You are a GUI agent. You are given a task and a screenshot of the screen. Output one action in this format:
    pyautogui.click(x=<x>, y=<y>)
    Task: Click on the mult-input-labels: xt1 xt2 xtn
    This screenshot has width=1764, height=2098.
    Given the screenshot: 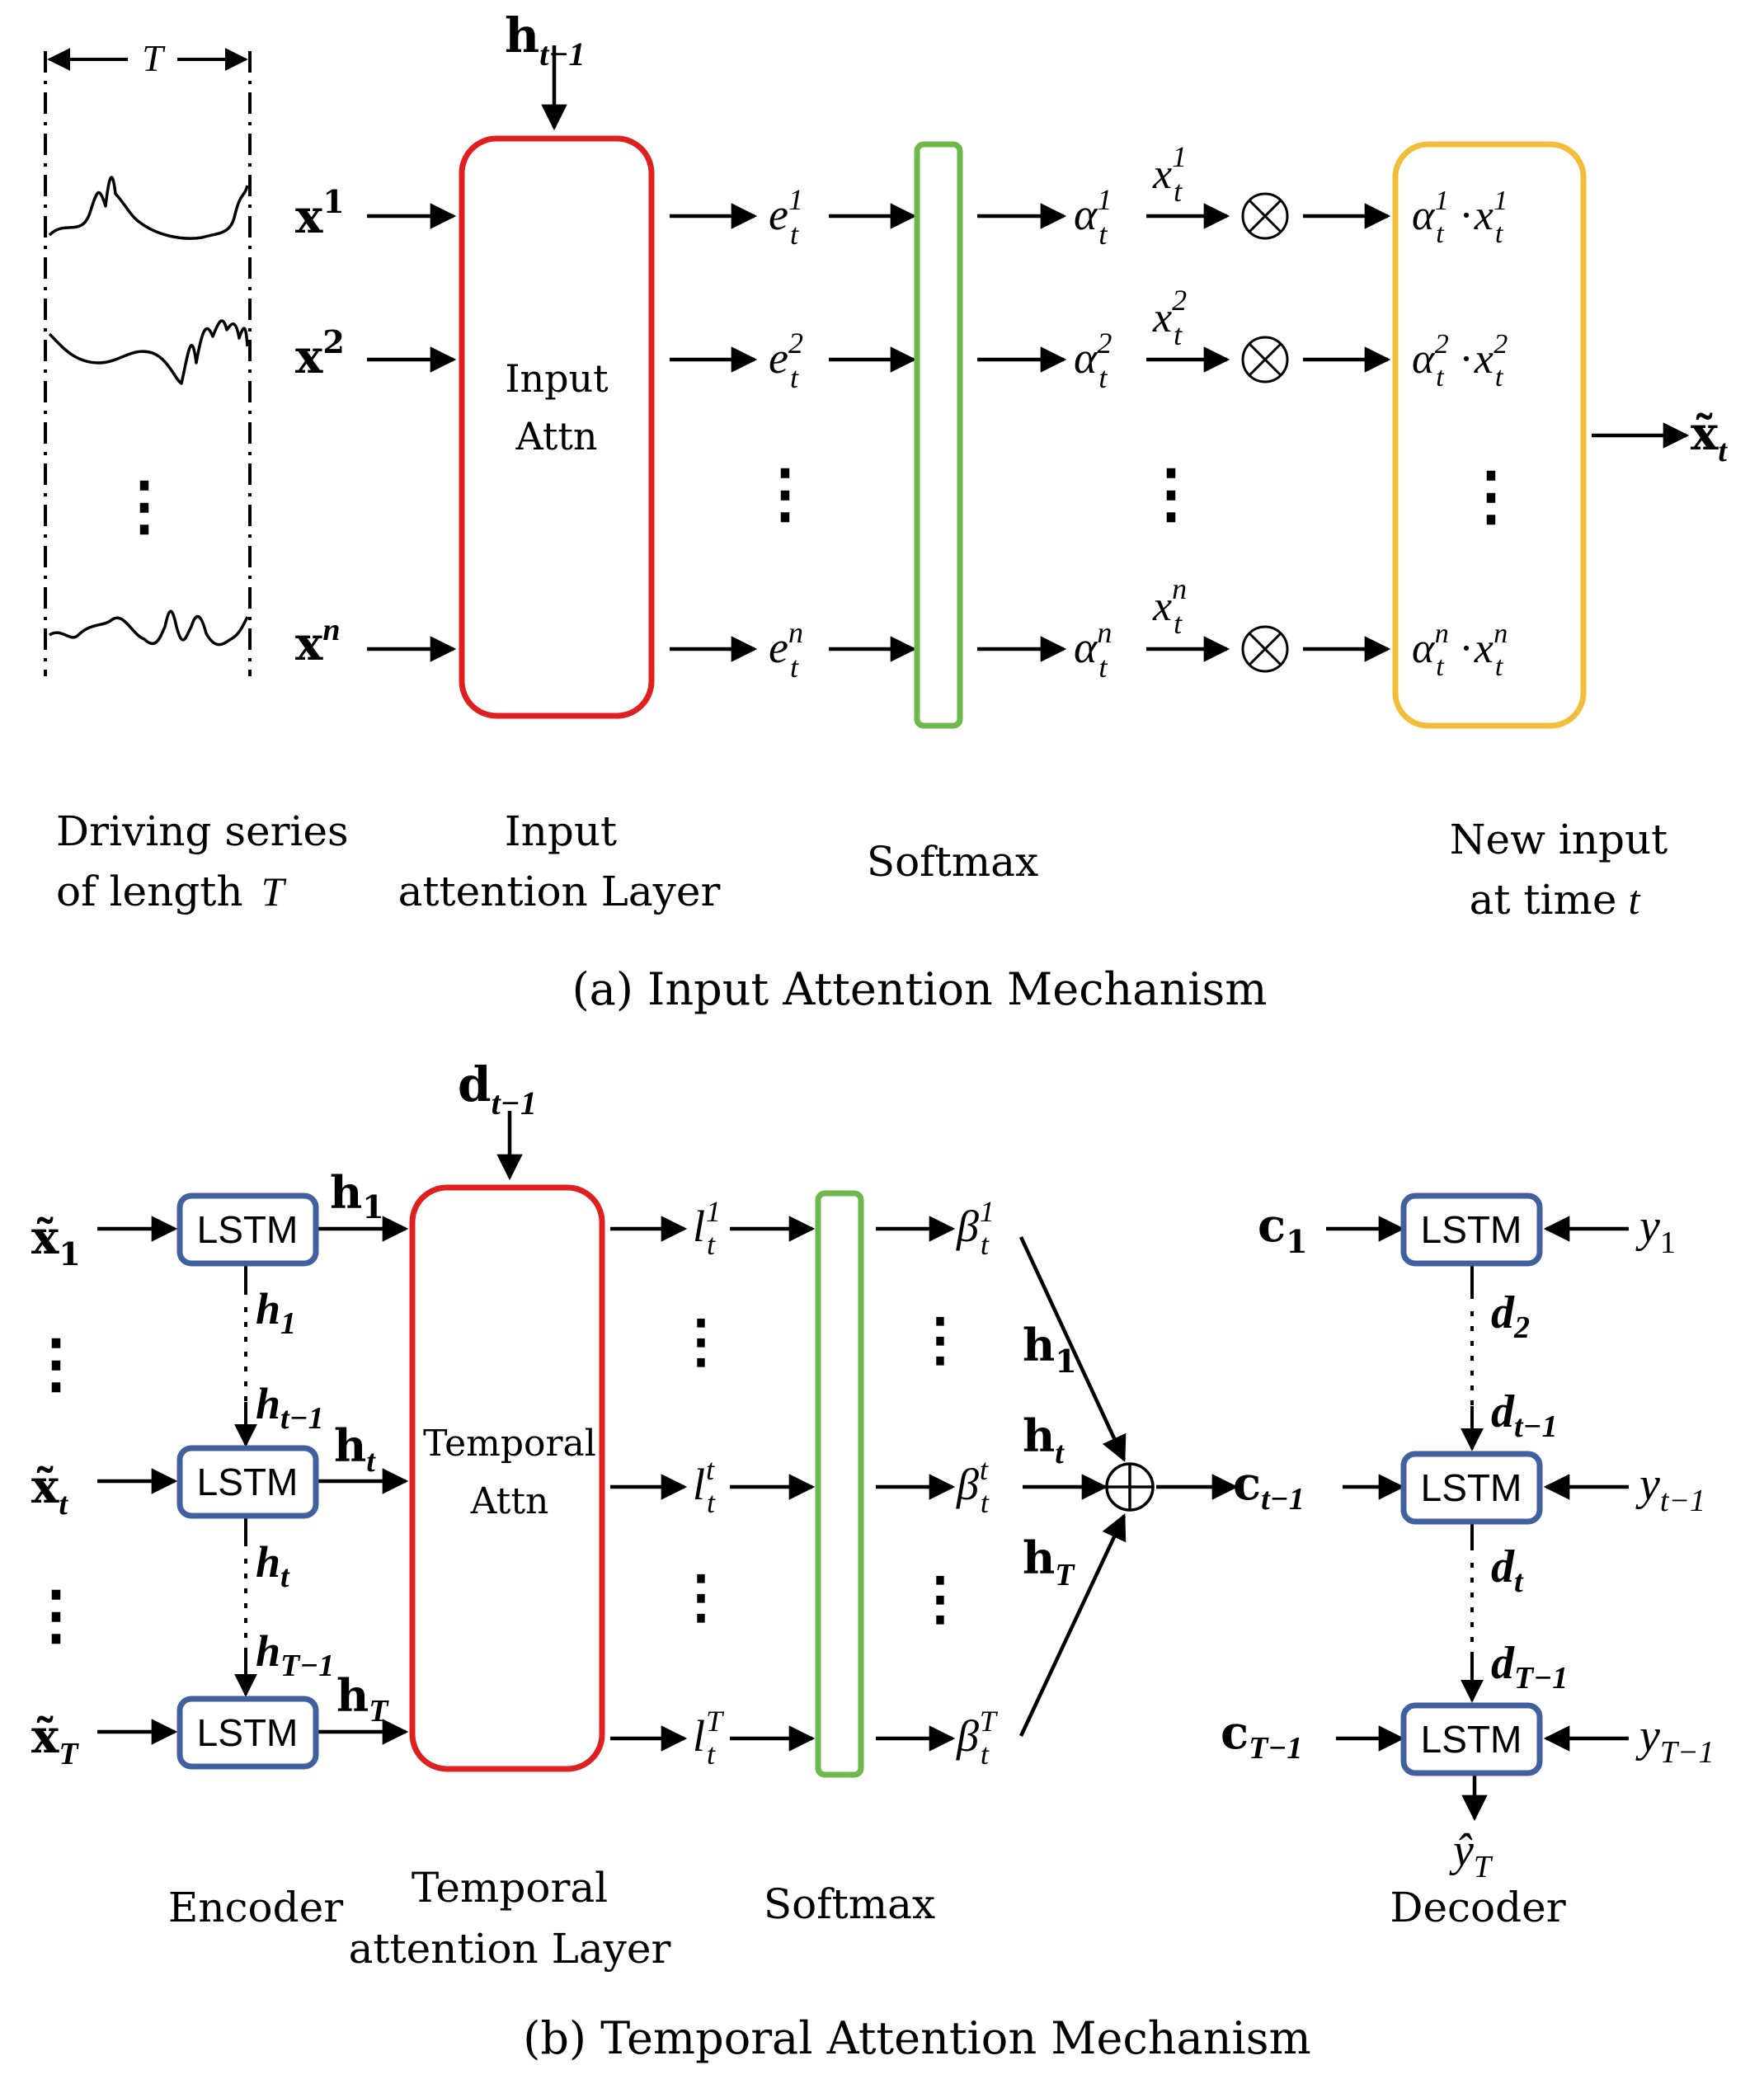 What is the action you would take?
    pyautogui.click(x=1169, y=390)
    